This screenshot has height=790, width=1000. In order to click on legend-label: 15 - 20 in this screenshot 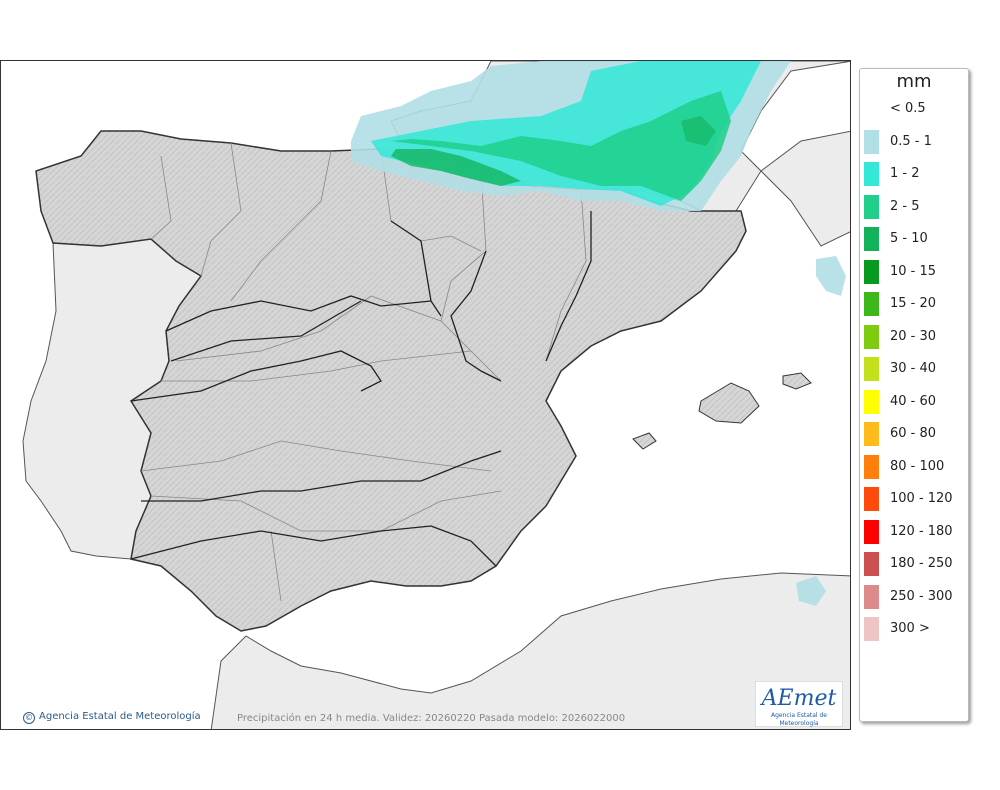, I will do `click(913, 303)`.